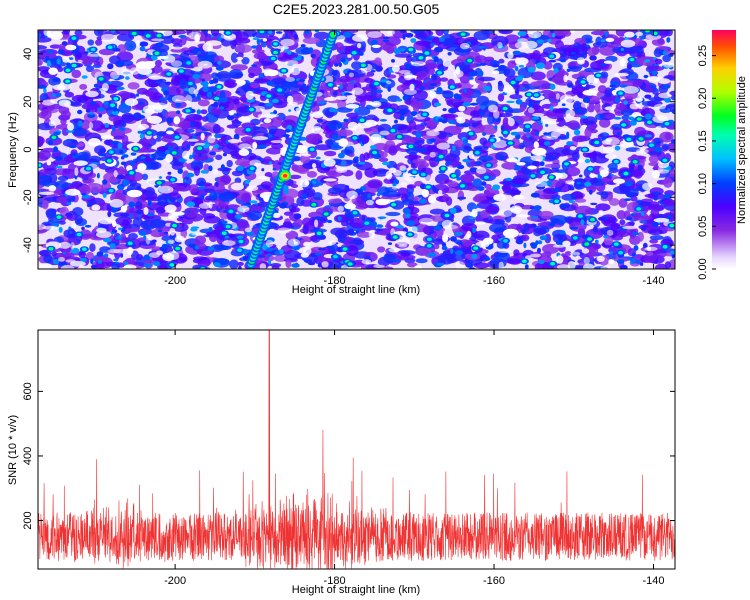  What do you see at coordinates (175, 581) in the screenshot?
I see `x-tick-label: -200` at bounding box center [175, 581].